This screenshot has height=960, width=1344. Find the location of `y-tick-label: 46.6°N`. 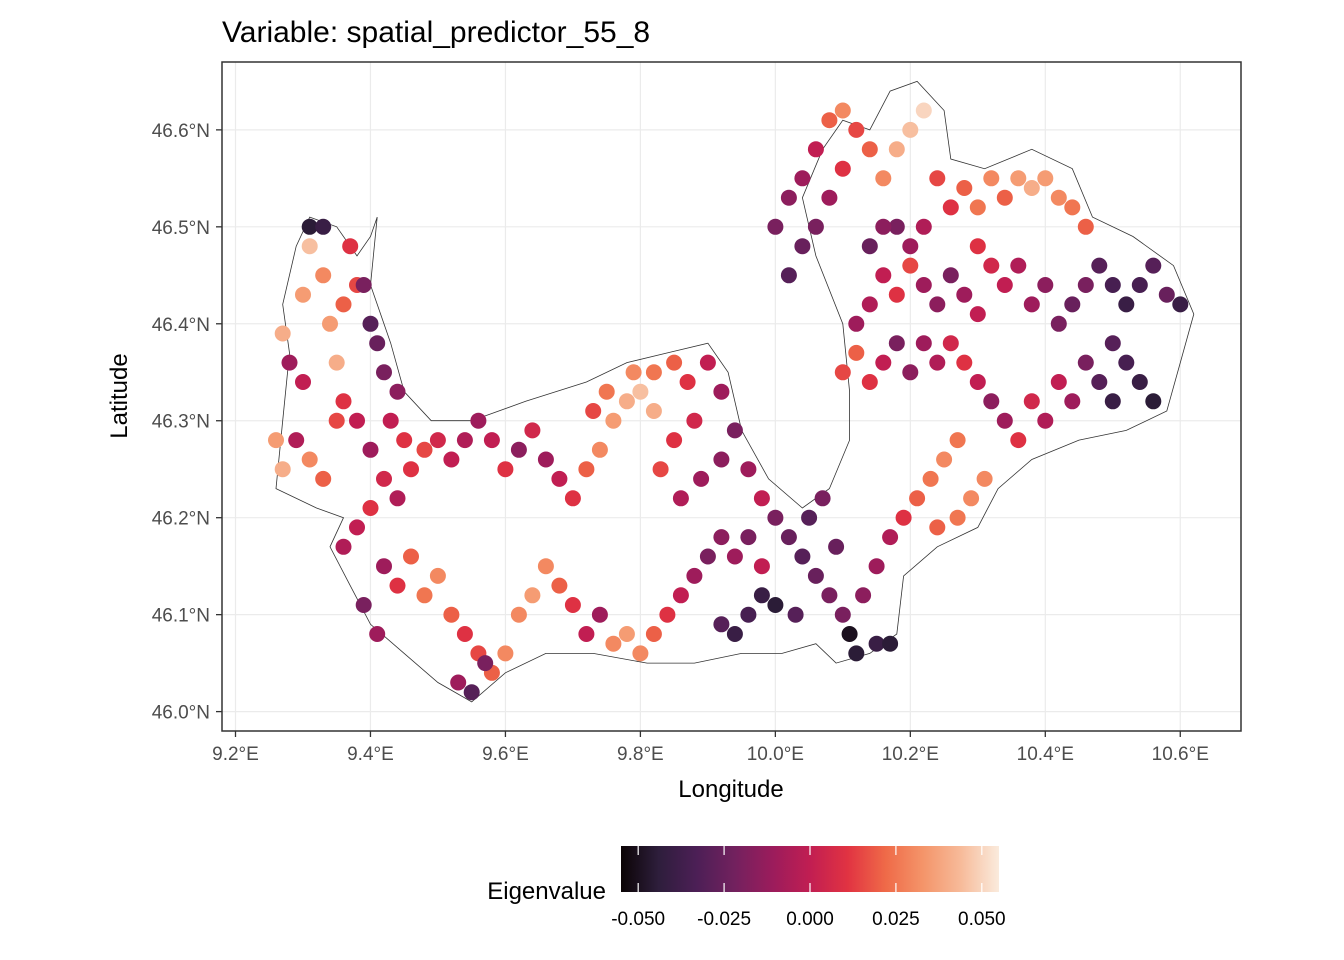

y-tick-label: 46.6°N is located at coordinates (181, 131).